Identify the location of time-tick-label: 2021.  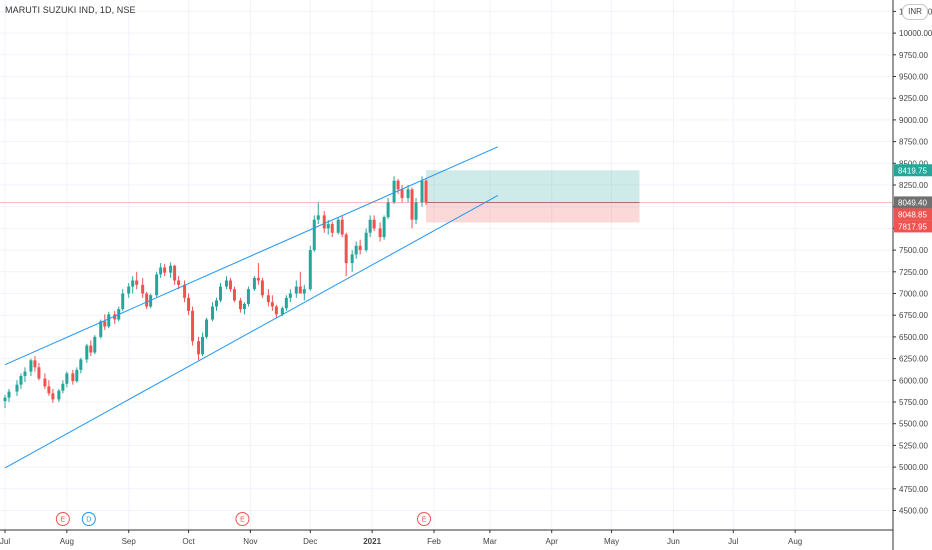
(372, 541).